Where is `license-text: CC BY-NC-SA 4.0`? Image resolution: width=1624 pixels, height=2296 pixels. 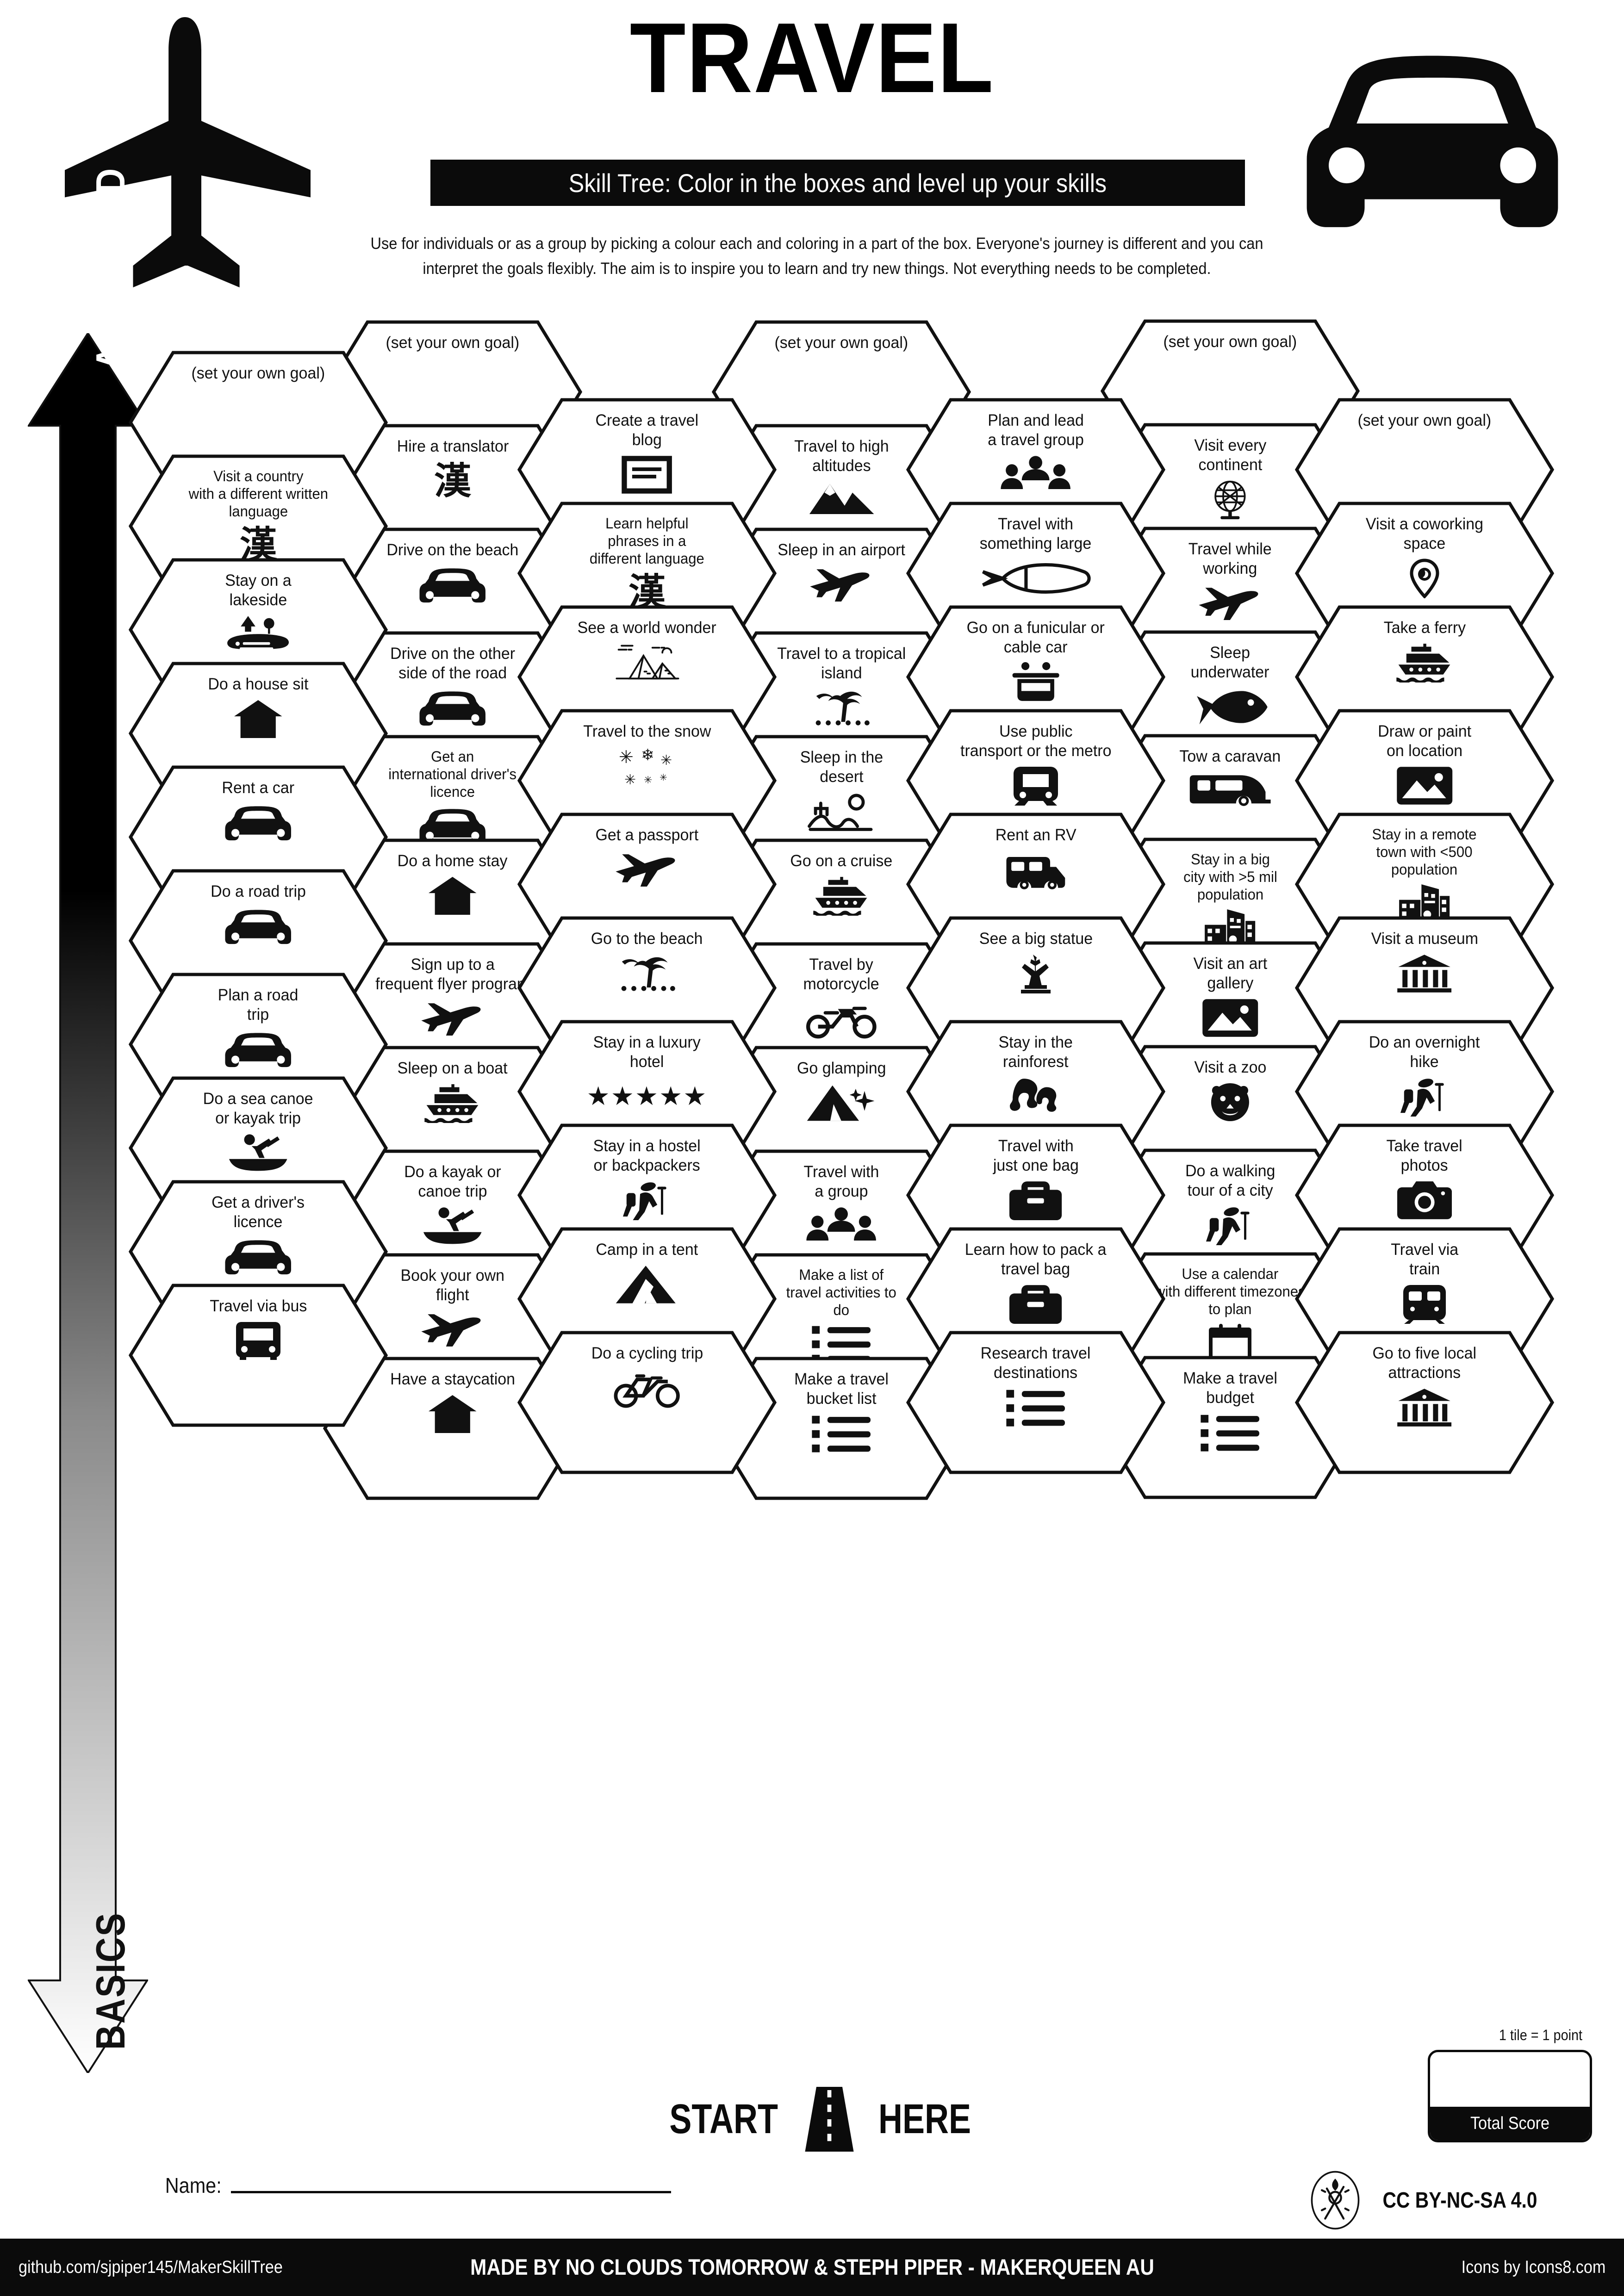 license-text: CC BY-NC-SA 4.0 is located at coordinates (1459, 2201).